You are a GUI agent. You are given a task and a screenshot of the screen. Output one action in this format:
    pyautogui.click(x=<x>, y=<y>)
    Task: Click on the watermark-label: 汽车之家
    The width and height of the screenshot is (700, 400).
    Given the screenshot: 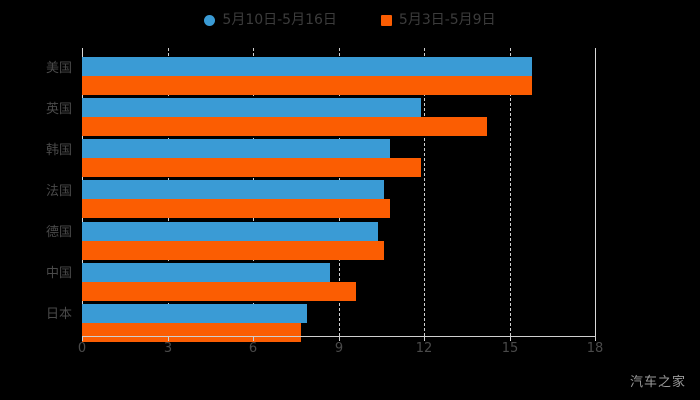 What is the action you would take?
    pyautogui.click(x=657, y=382)
    